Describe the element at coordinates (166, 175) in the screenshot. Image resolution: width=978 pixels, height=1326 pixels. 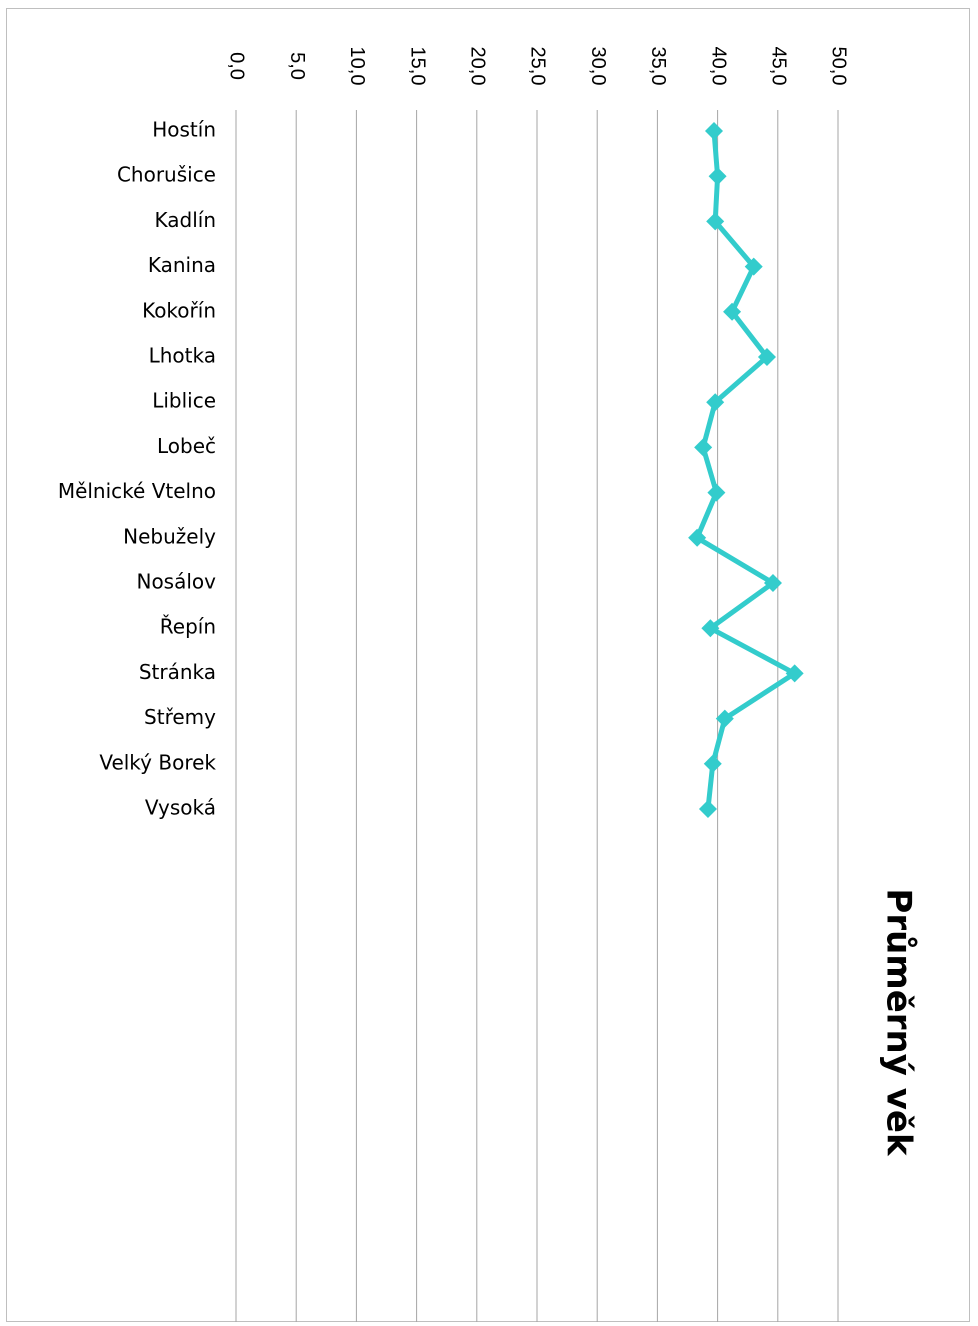
I see `category-label: Chorušice` at that location.